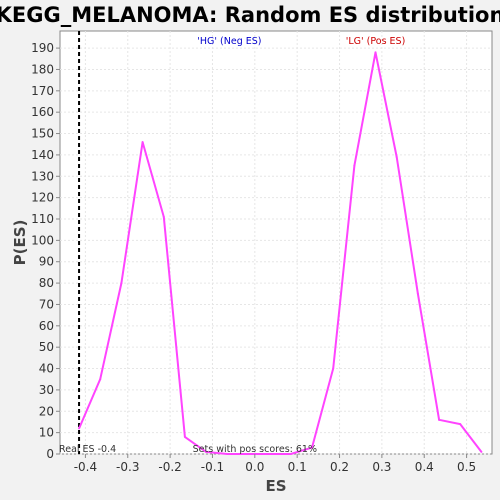 This screenshot has width=500, height=500. I want to click on y-tick-label: 110, so click(42, 219).